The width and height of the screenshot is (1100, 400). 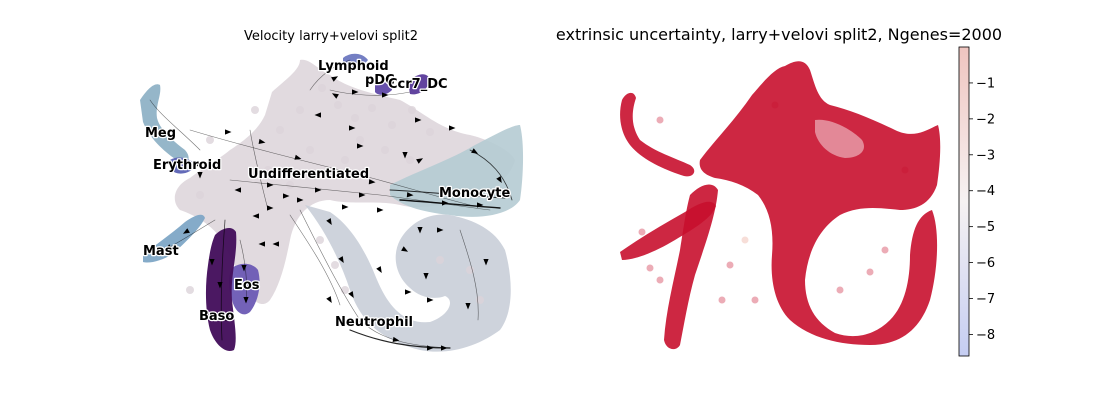 I want to click on cluster-monocyte-points, so click(x=457, y=171).